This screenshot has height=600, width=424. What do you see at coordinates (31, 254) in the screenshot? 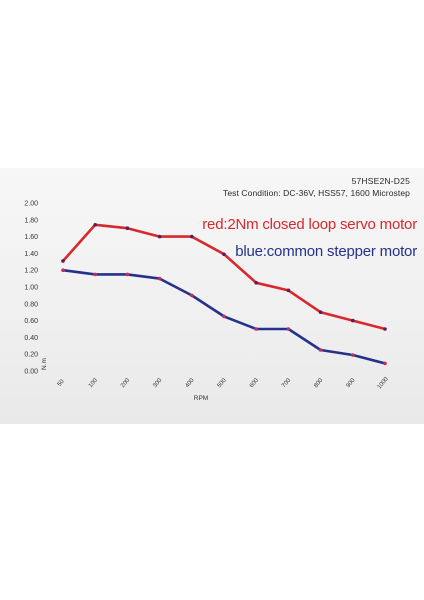
I see `y-tick-label: 1.40` at bounding box center [31, 254].